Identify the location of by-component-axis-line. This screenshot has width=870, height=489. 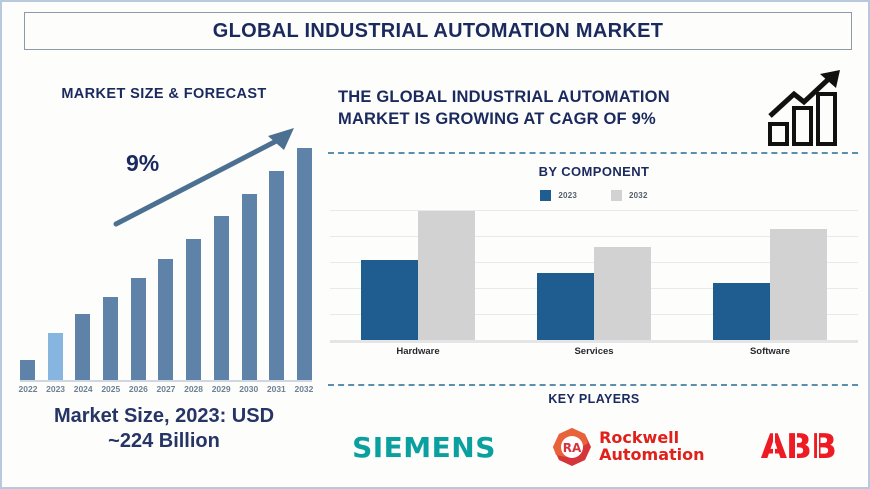
(594, 341).